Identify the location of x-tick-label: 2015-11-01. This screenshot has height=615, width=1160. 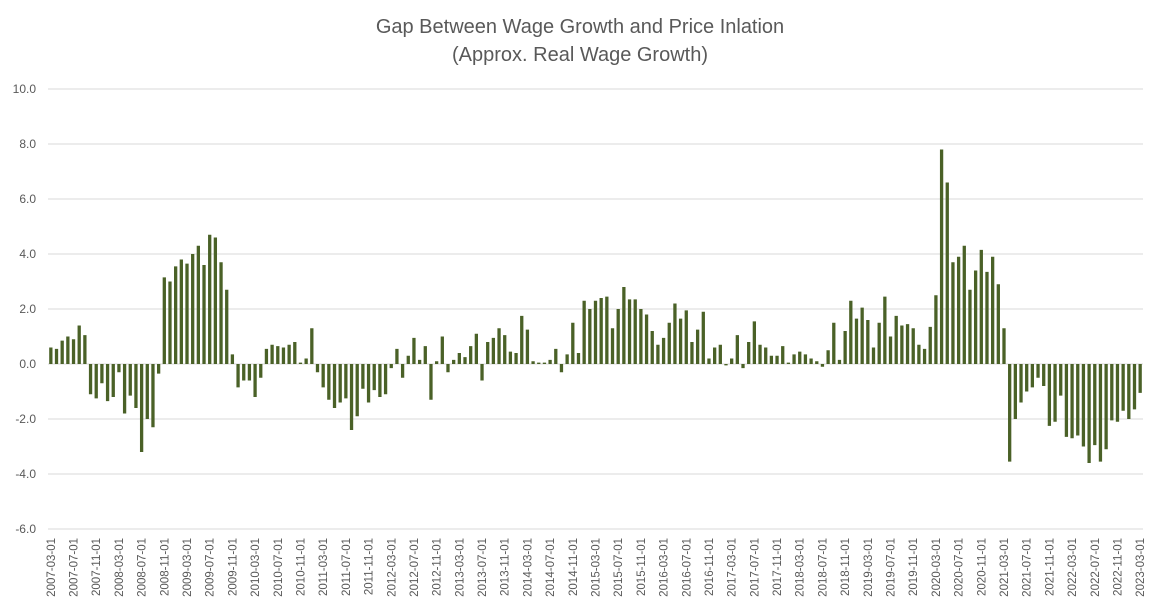
(642, 567).